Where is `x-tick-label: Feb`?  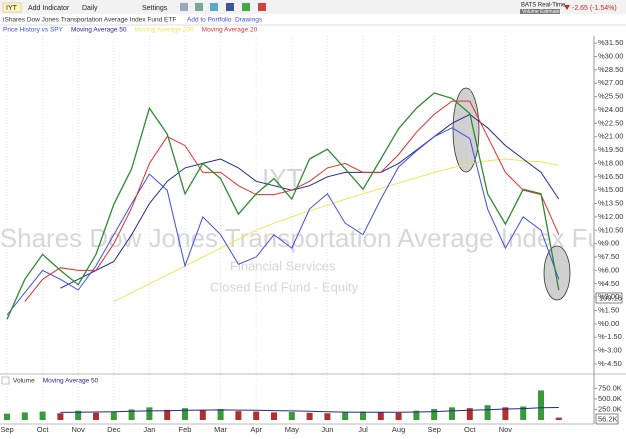 x-tick-label: Feb is located at coordinates (185, 429).